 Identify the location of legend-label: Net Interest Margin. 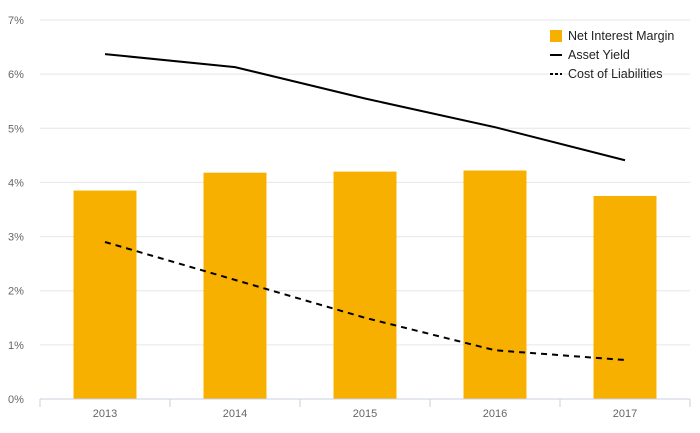
(621, 36).